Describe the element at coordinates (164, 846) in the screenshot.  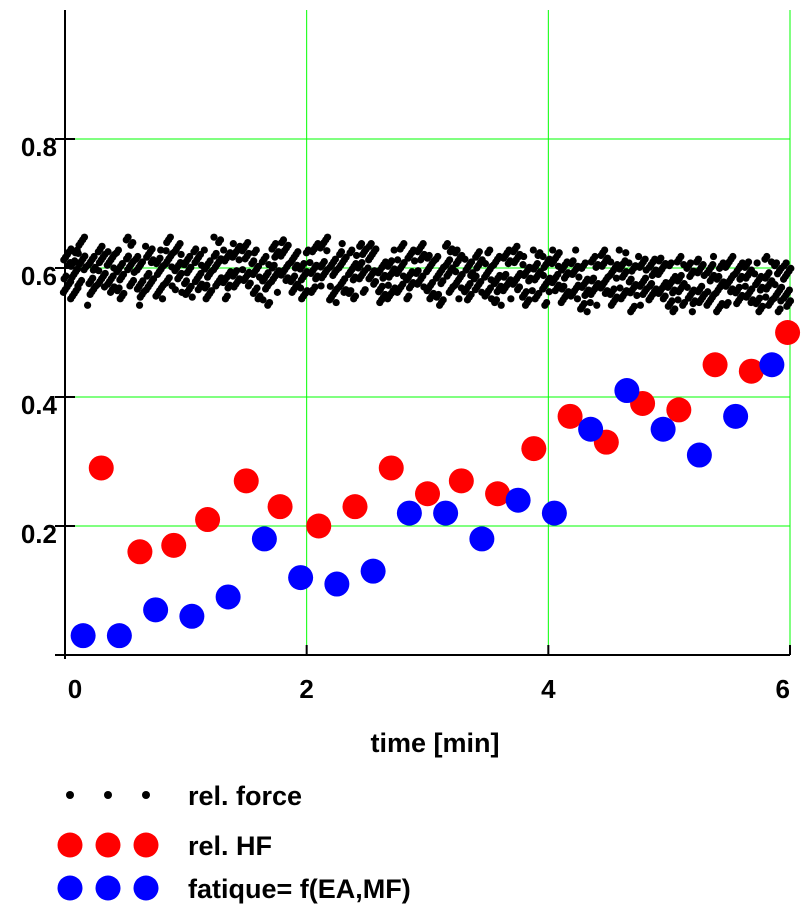
I see `legend-item: rel. HF` at that location.